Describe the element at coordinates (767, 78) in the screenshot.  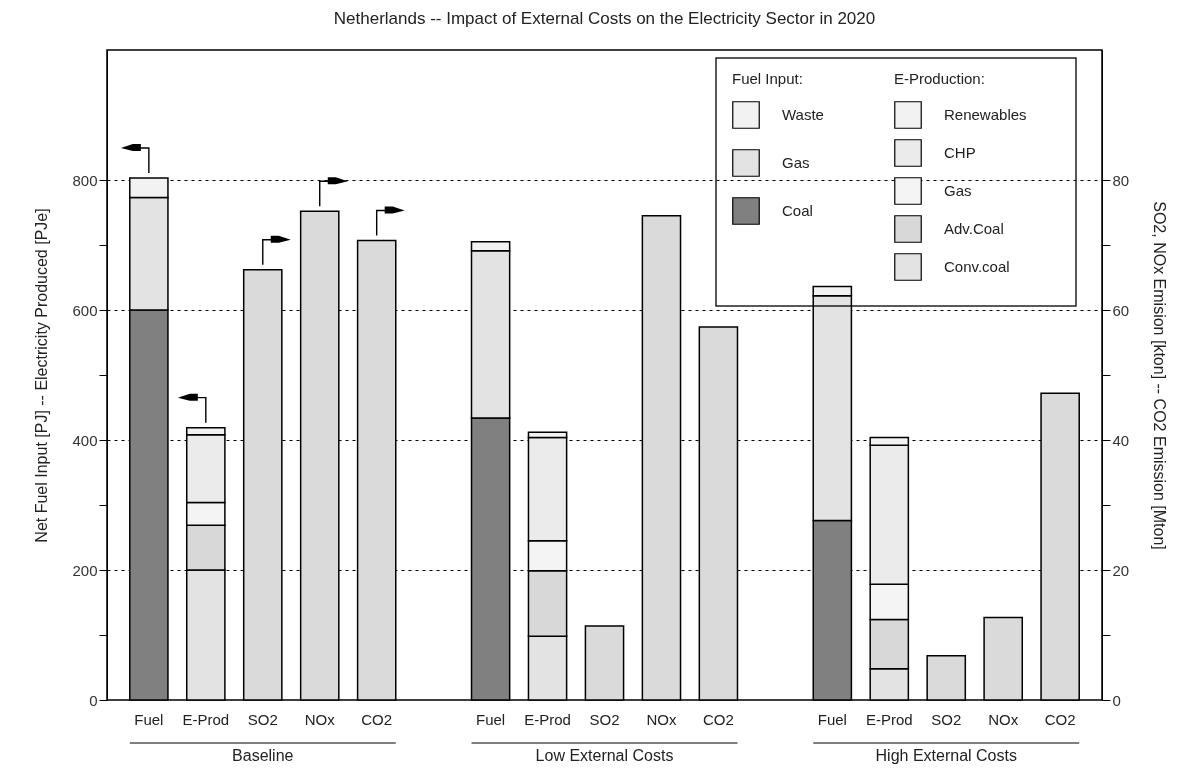
I see `text: Fuel Input:` at that location.